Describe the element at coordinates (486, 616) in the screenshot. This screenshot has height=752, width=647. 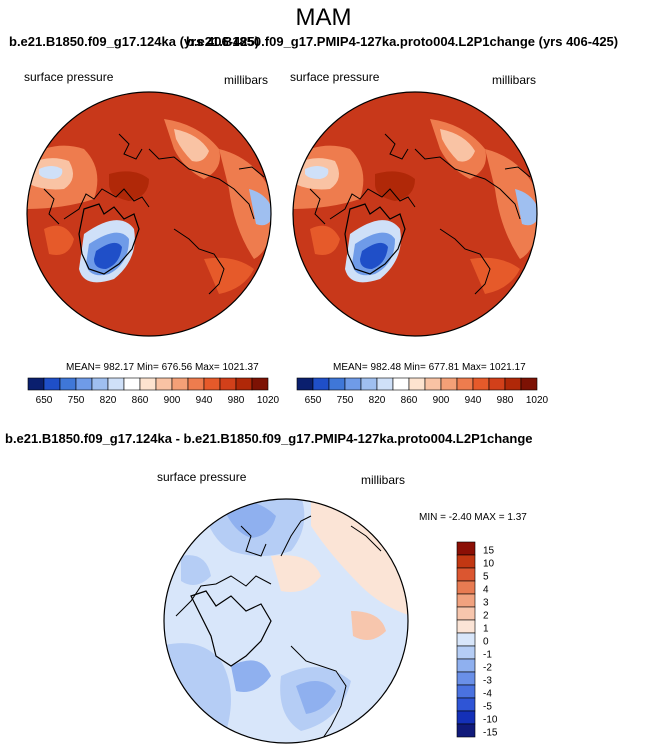
I see `colorbar-tick-label: 2` at that location.